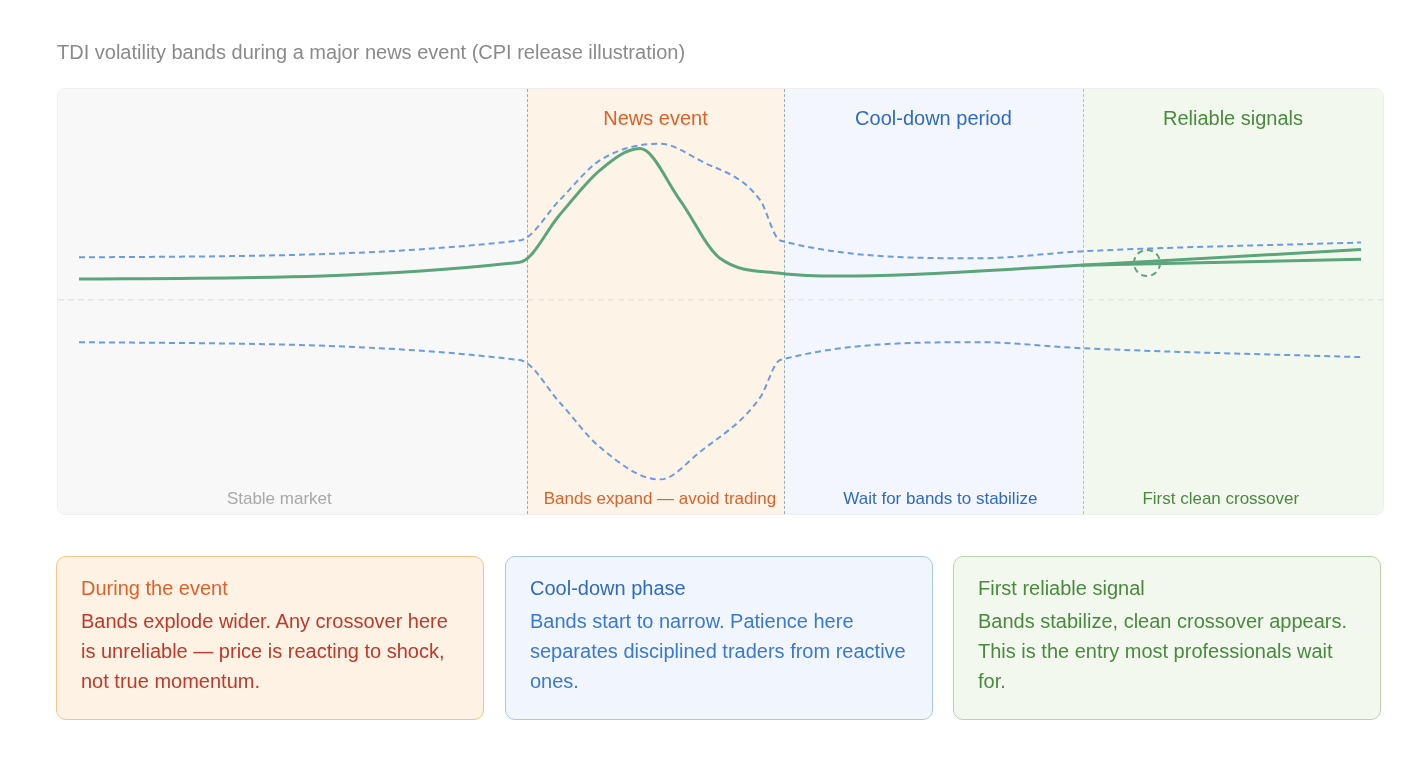  I want to click on text: Cool-down period, so click(933, 118).